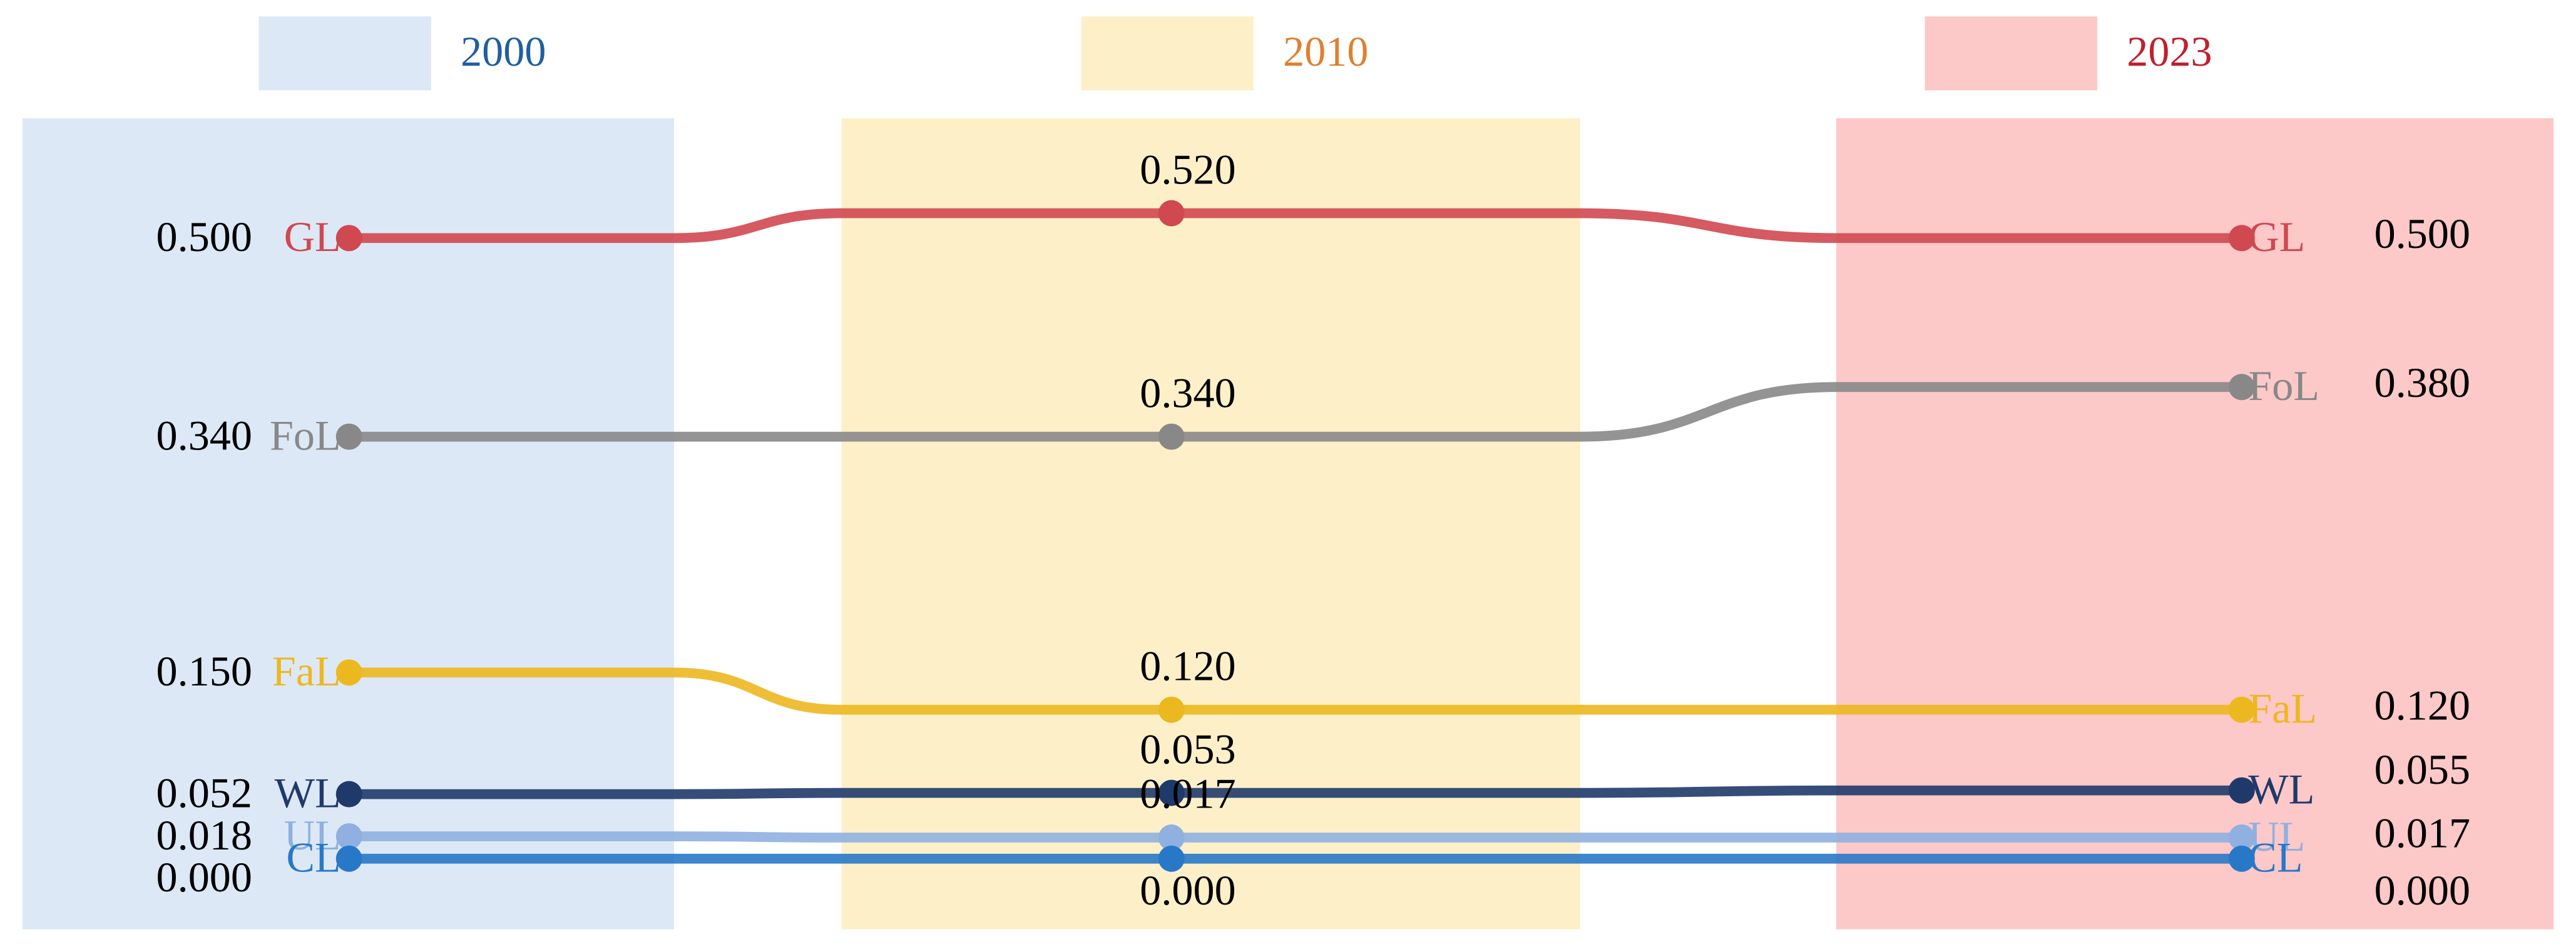 This screenshot has height=949, width=2576. I want to click on value-label: 0.052, so click(204, 793).